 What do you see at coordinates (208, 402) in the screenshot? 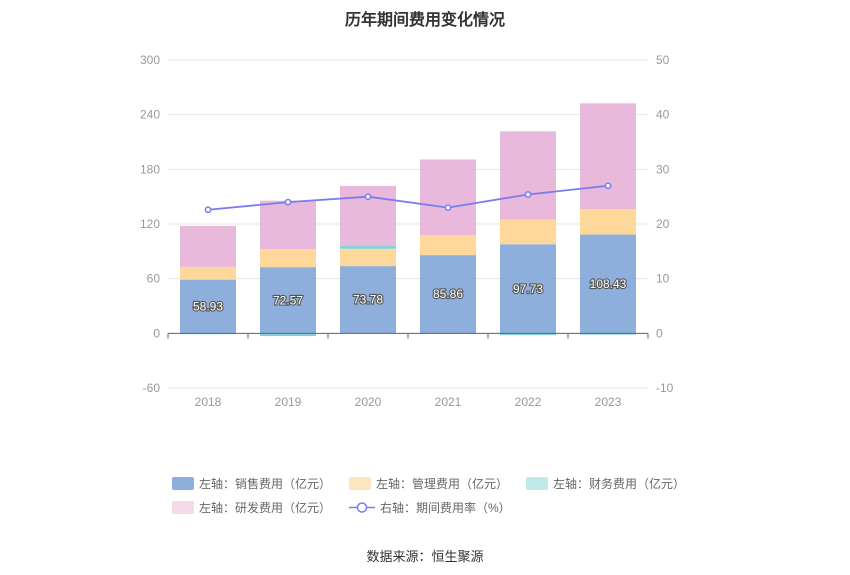
I see `x-axis-tick-label: 2018` at bounding box center [208, 402].